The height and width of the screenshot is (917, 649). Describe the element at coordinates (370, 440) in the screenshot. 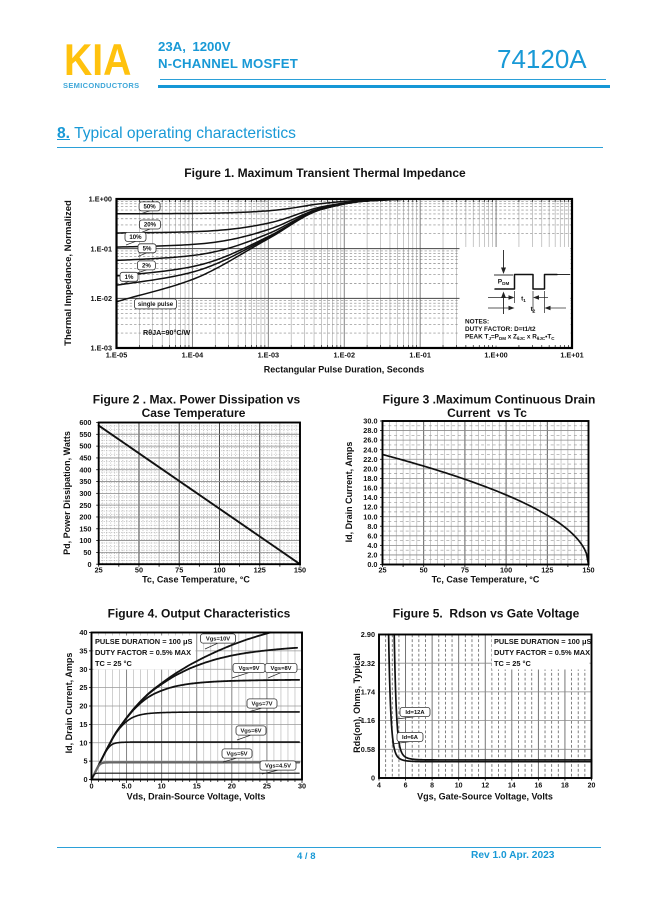

I see `svg-text: 26.0` at that location.